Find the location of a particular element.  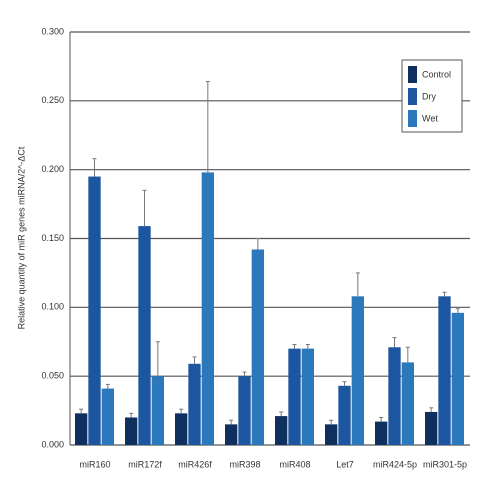

legend-label: Wet is located at coordinates (430, 118).